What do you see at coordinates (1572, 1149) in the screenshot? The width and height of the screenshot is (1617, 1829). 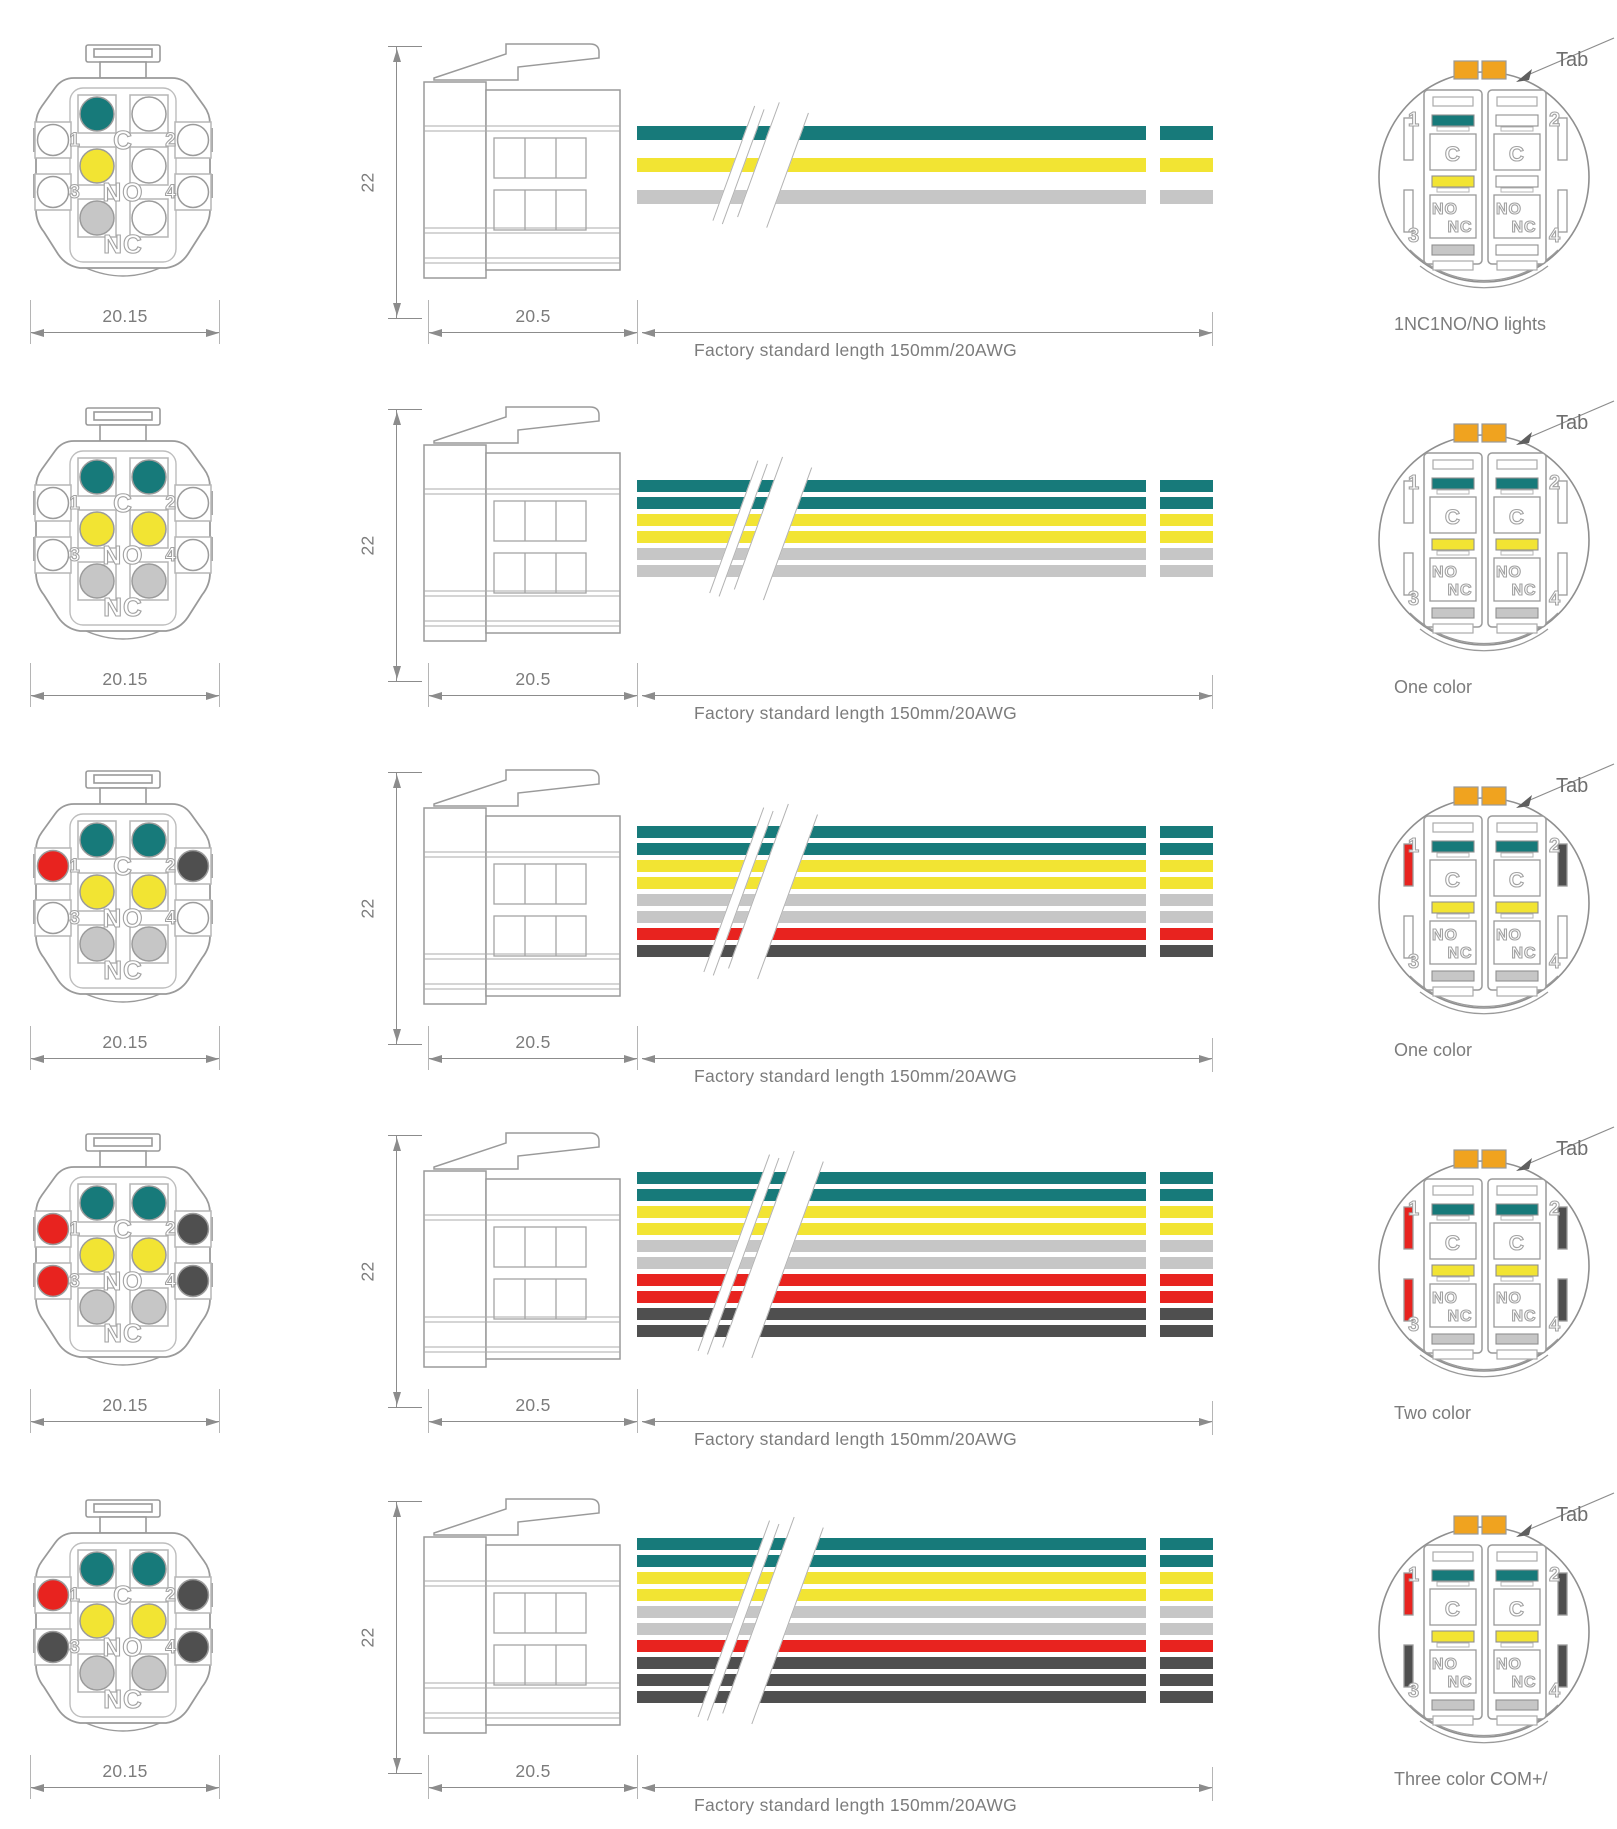 I see `tab-label: Tab` at bounding box center [1572, 1149].